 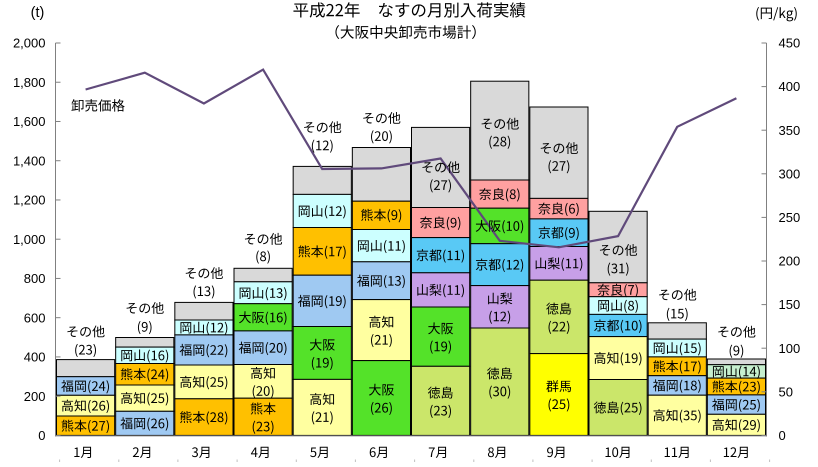 I want to click on svg-text: 300, so click(x=790, y=173).